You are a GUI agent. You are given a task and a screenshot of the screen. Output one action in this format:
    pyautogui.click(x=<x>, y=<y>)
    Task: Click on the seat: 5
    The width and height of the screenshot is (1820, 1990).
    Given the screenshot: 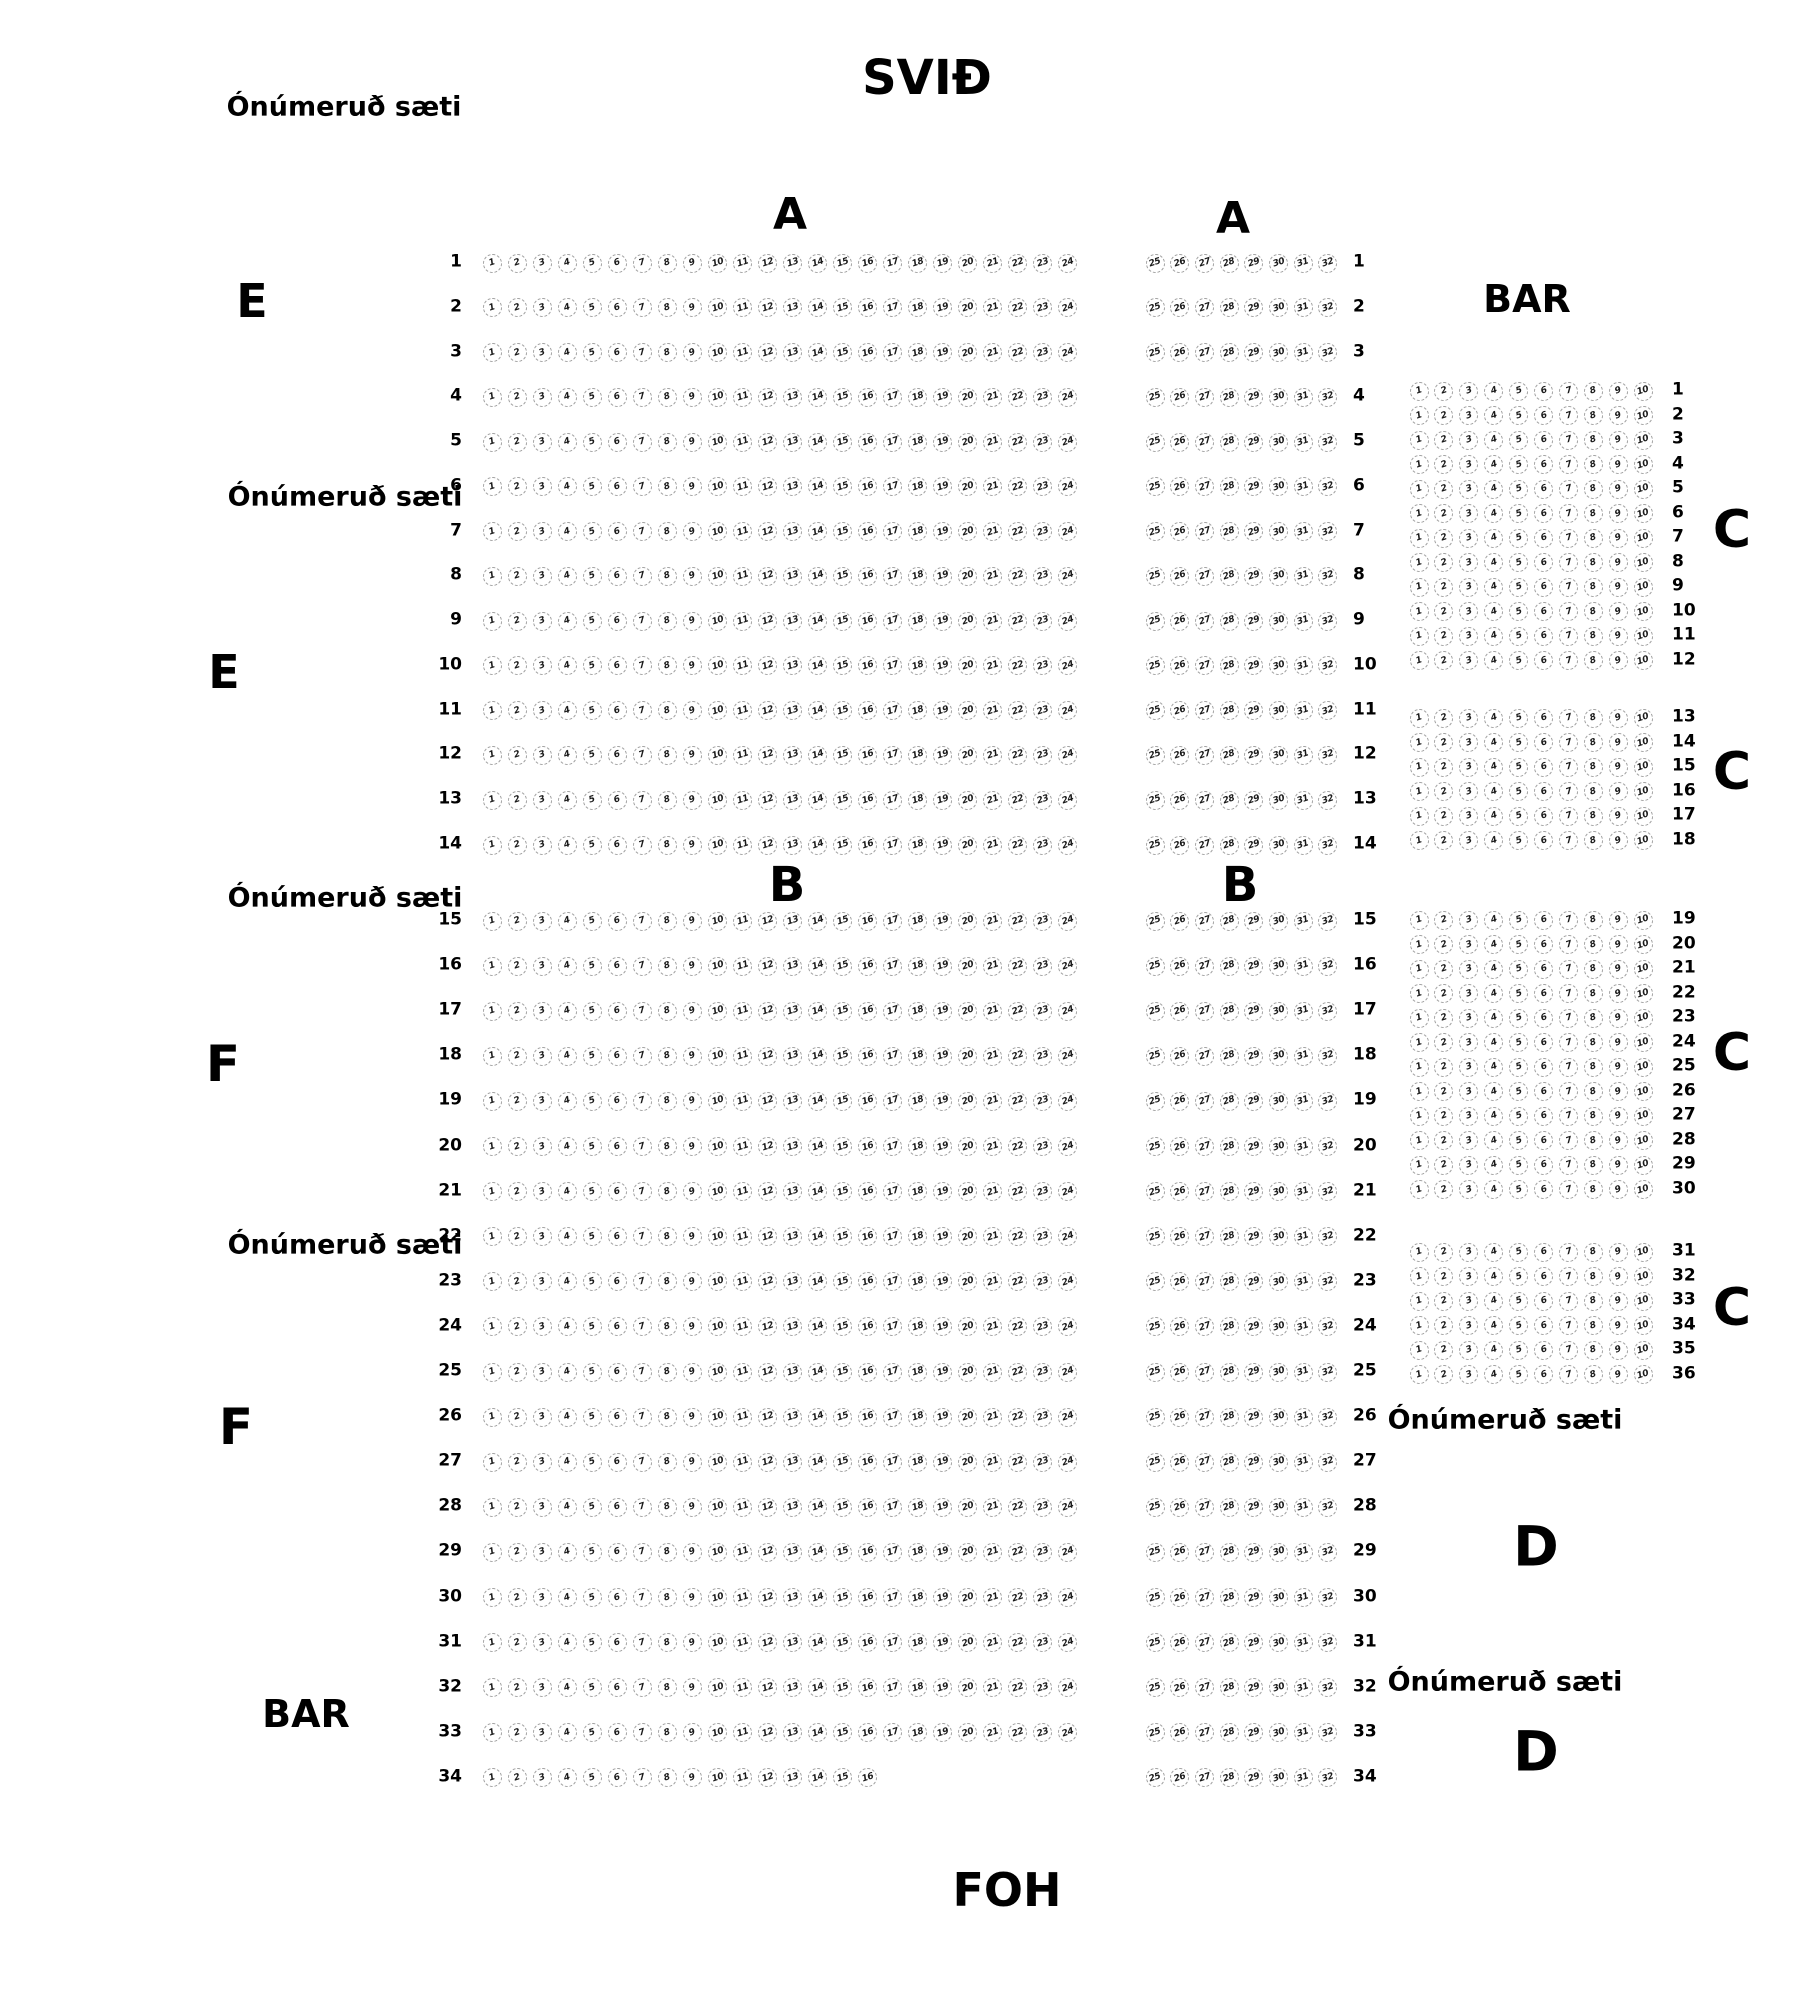 What is the action you would take?
    pyautogui.click(x=592, y=711)
    